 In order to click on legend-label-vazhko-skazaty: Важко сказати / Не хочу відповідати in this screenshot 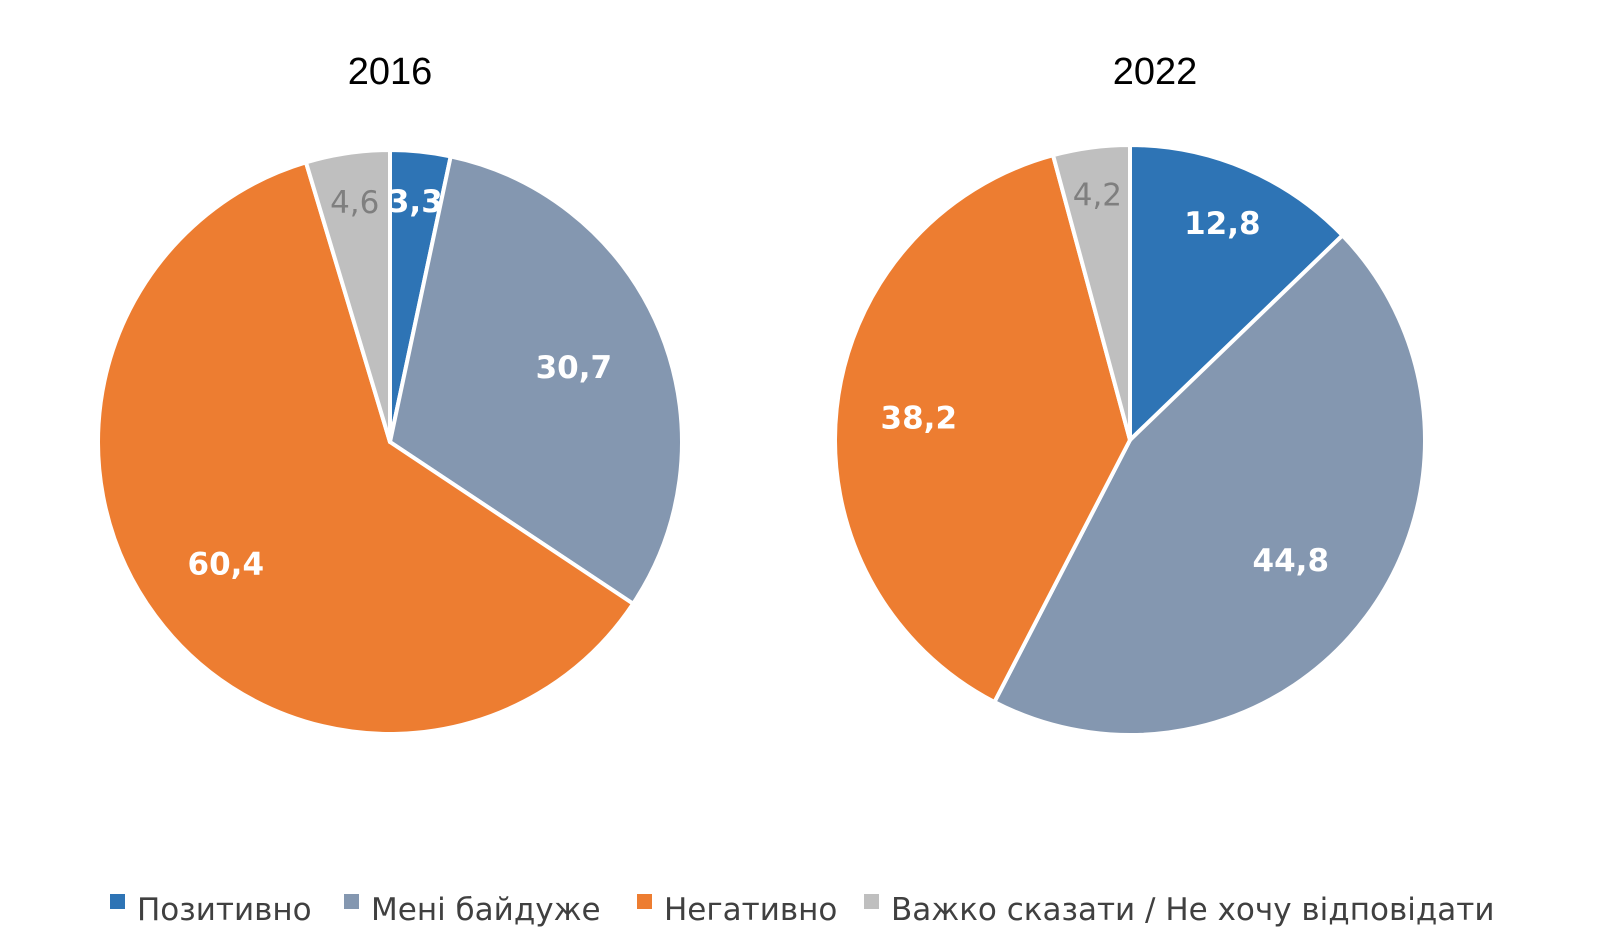, I will do `click(1192, 910)`.